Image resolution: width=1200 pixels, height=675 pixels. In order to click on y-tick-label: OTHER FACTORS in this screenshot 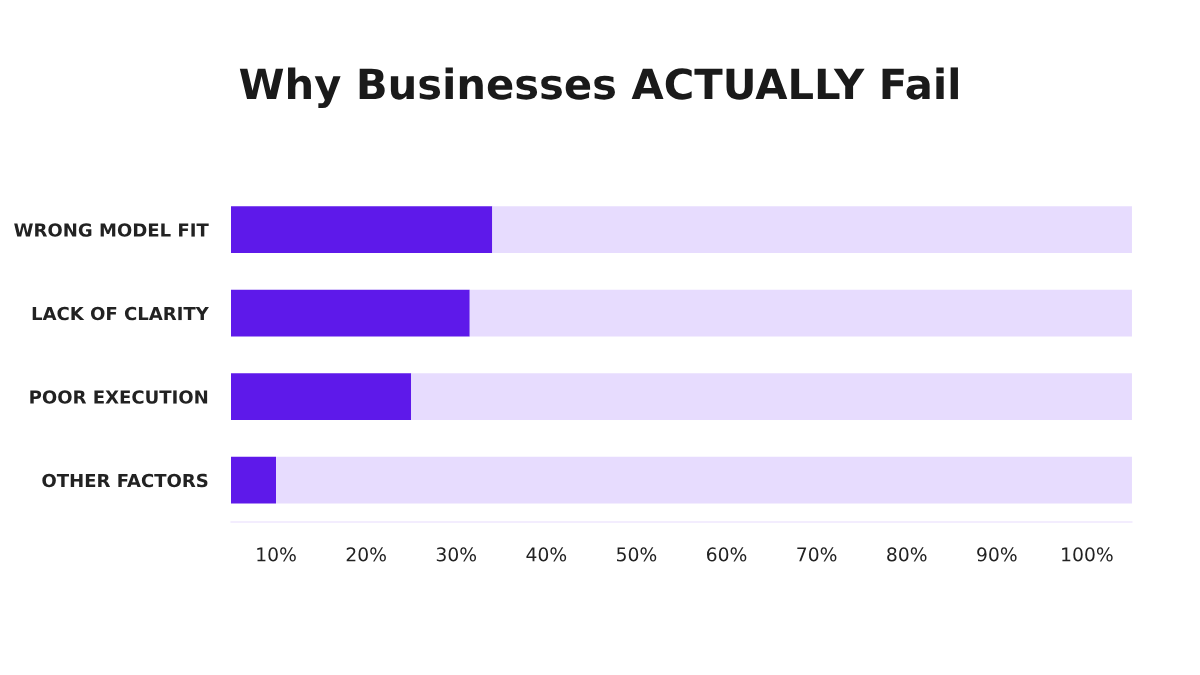, I will do `click(125, 480)`.